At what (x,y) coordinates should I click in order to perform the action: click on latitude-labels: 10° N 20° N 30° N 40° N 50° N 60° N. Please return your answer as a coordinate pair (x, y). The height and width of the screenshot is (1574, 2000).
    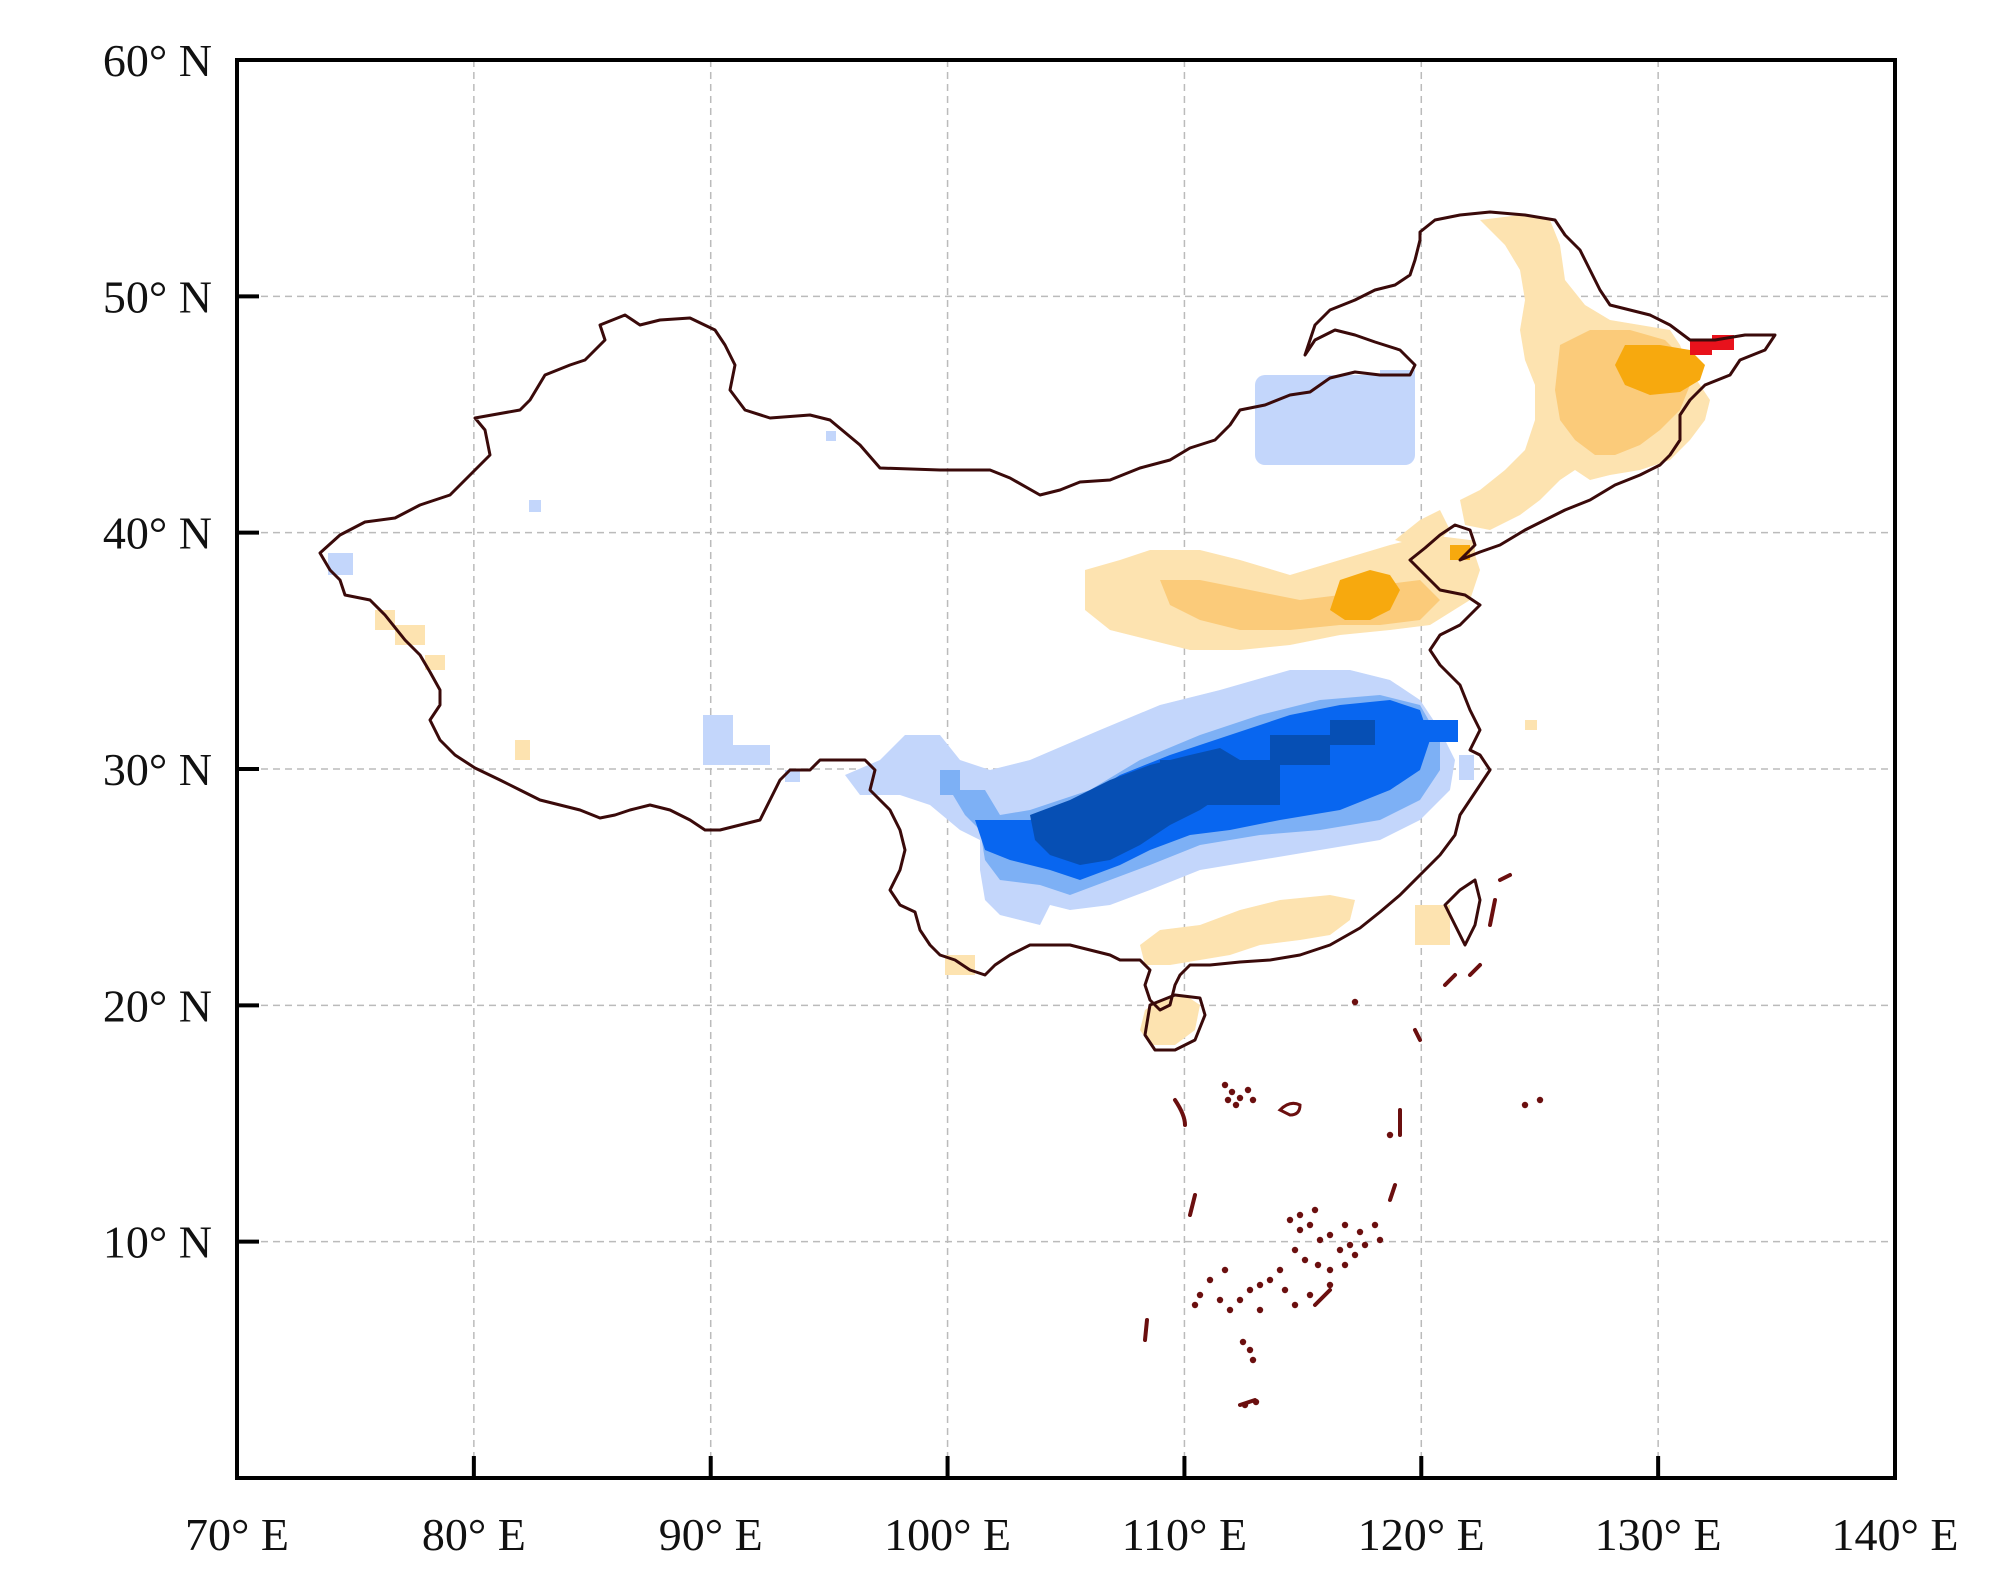
    Looking at the image, I should click on (157, 651).